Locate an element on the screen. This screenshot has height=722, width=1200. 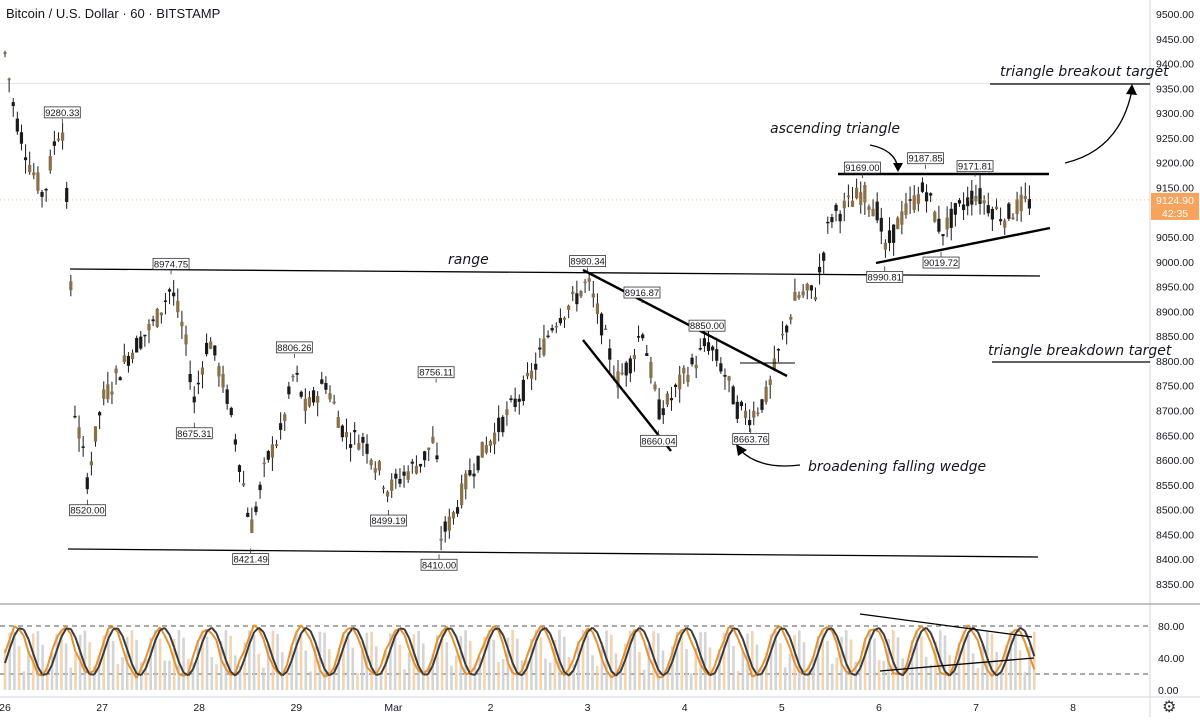
price-label: 8990.81 is located at coordinates (885, 274).